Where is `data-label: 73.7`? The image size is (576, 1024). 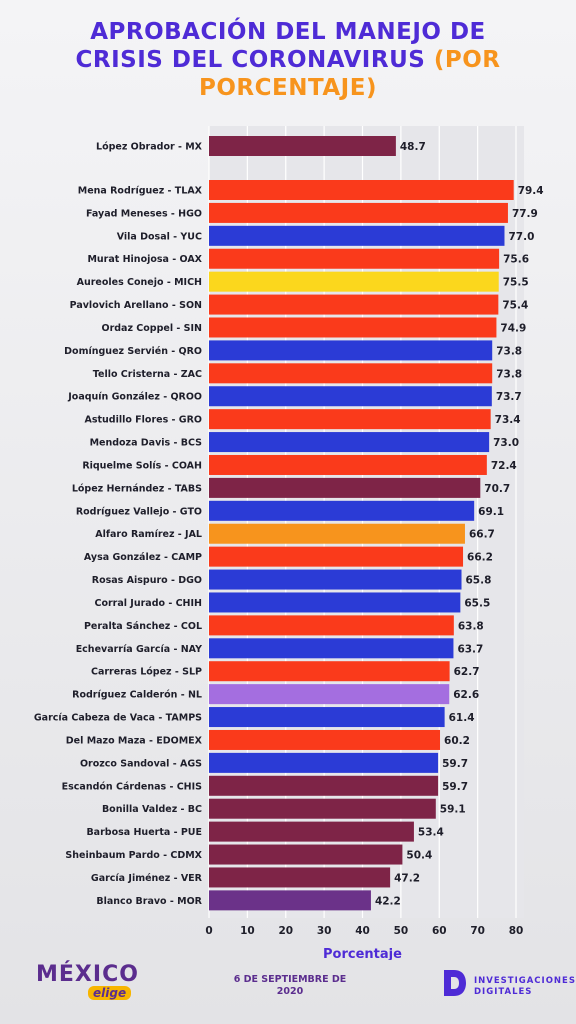 data-label: 73.7 is located at coordinates (509, 397).